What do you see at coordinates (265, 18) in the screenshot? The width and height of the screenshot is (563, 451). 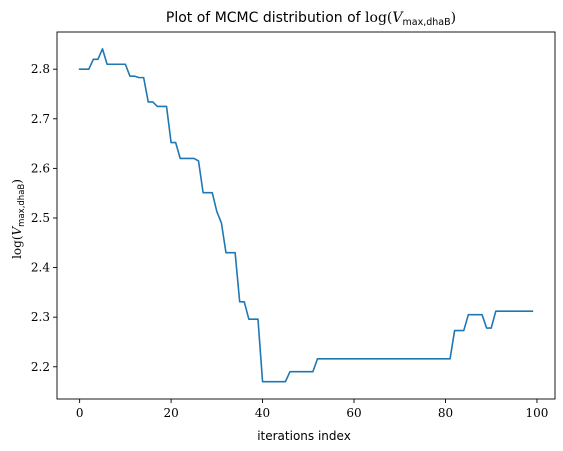 I see `chart-title-prefix: Plot of MCMC distribution of` at bounding box center [265, 18].